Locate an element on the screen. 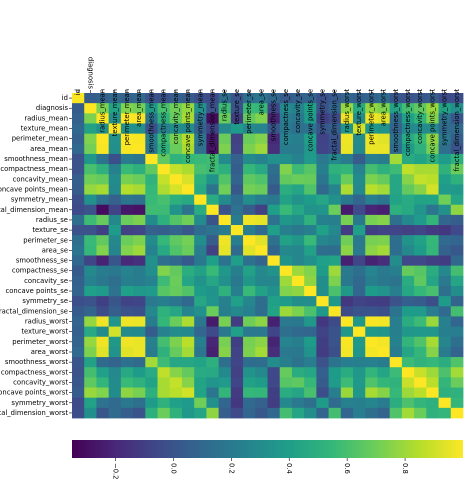  y-tick-label: concavity_mean is located at coordinates (40, 179).